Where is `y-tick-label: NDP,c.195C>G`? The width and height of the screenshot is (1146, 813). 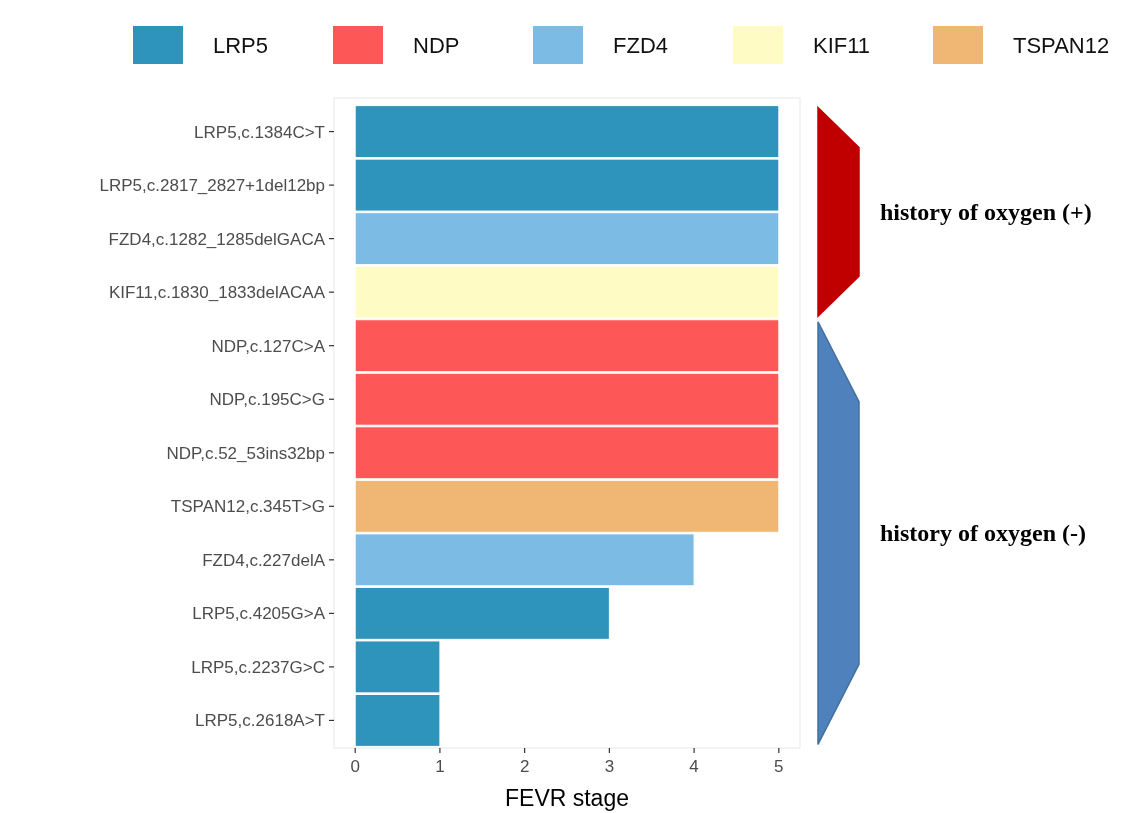 y-tick-label: NDP,c.195C>G is located at coordinates (267, 400).